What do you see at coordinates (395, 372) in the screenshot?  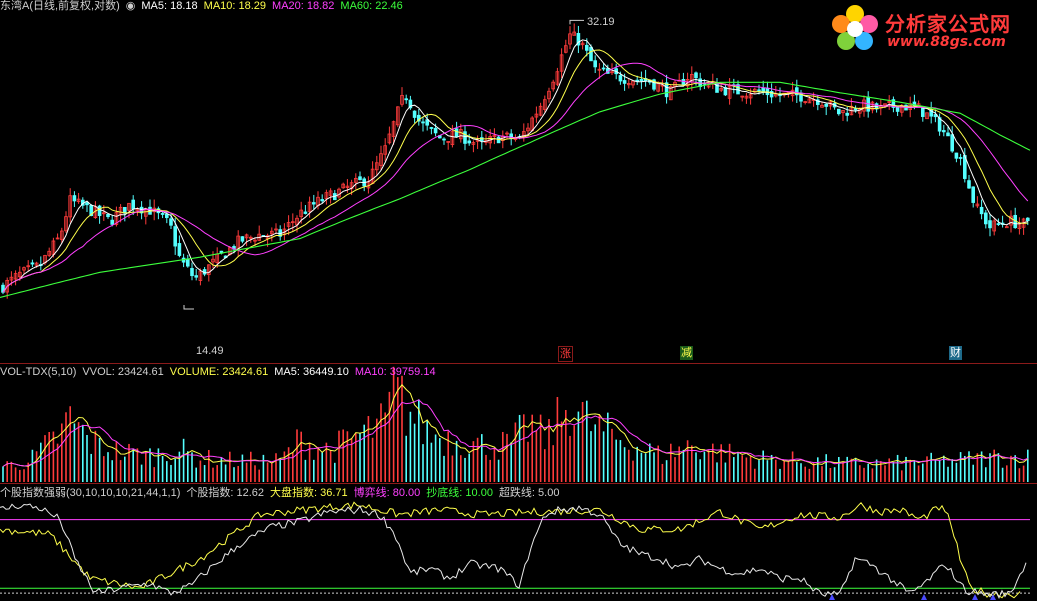 I see `vol-ma10-legend: MA10: 39759.14` at bounding box center [395, 372].